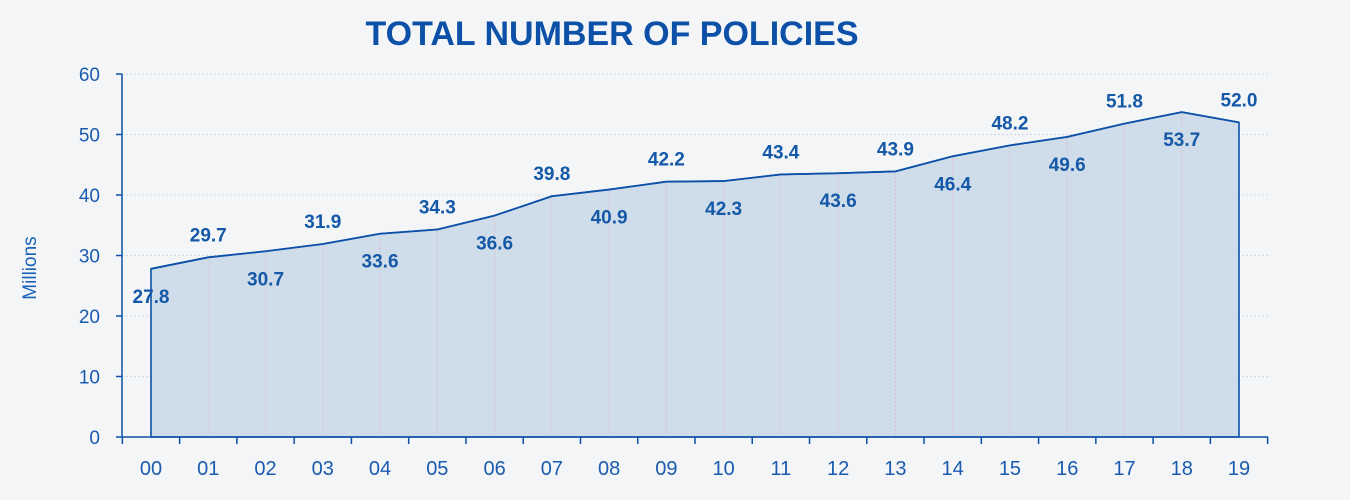  Describe the element at coordinates (380, 262) in the screenshot. I see `data-label: 33.6` at that location.